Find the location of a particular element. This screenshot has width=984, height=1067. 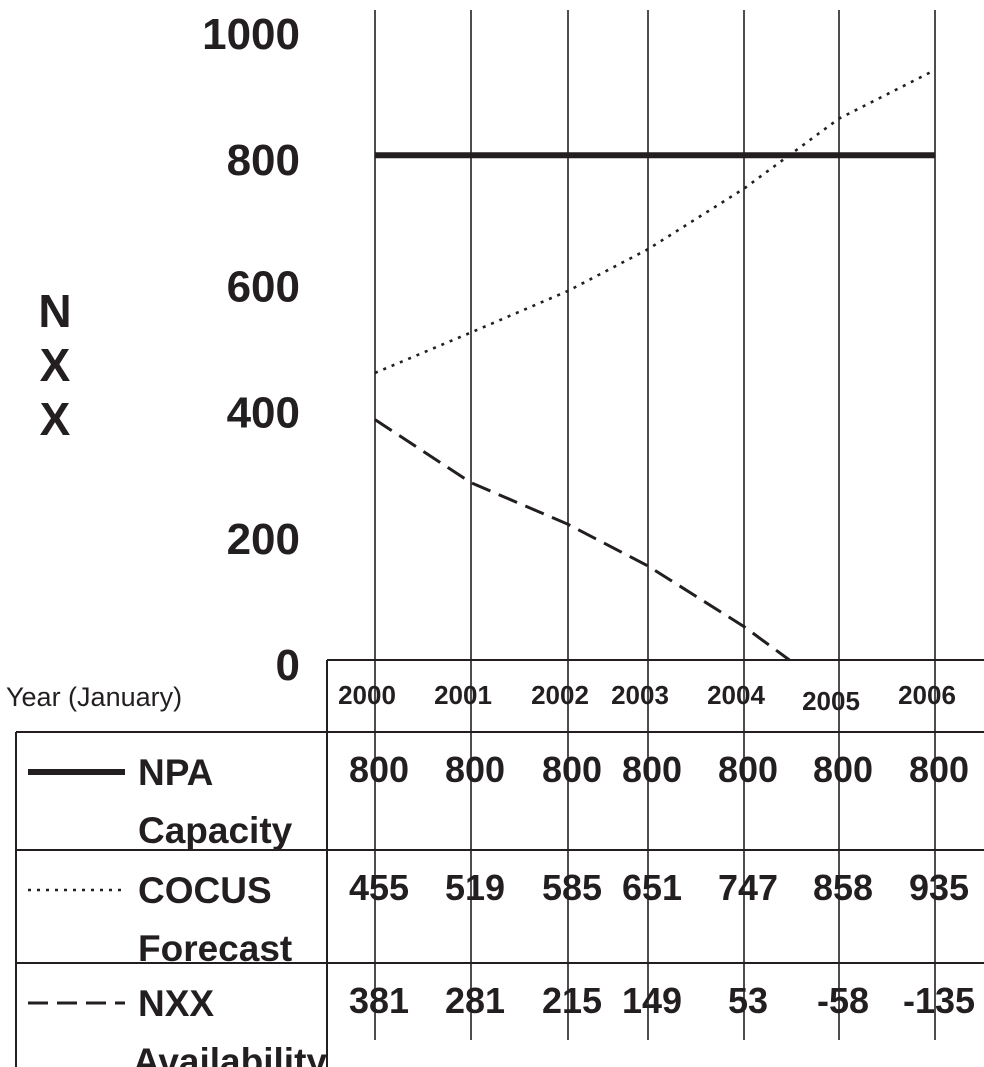

y-tick-200: 200 is located at coordinates (263, 539).